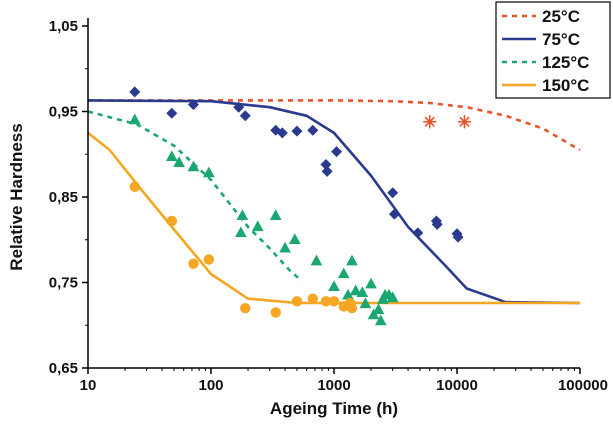 Image resolution: width=613 pixels, height=424 pixels. What do you see at coordinates (333, 385) in the screenshot?
I see `x-tick-label: 1000` at bounding box center [333, 385].